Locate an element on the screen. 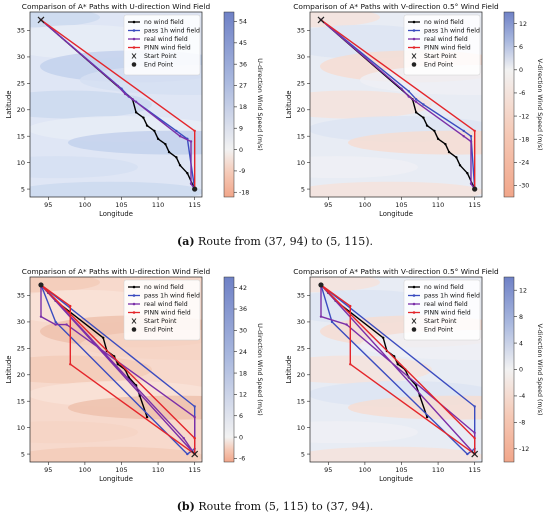  start-point-marker is located at coordinates (321, 20).